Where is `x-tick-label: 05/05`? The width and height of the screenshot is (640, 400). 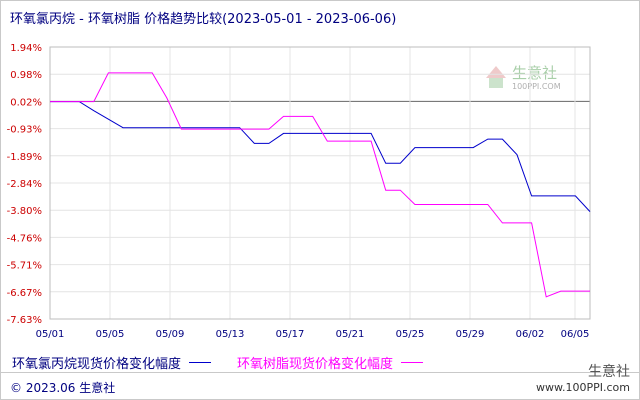
x-tick-label: 05/05 is located at coordinates (110, 334).